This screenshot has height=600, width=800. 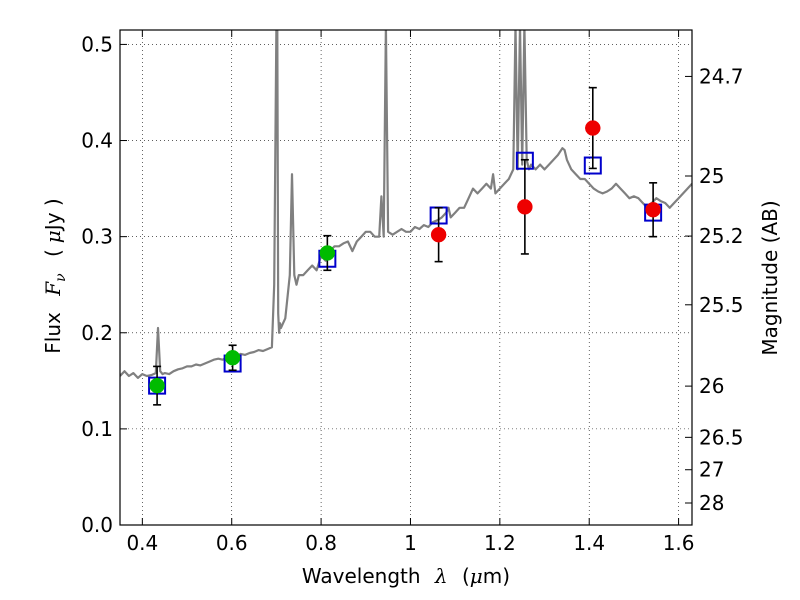 What do you see at coordinates (711, 503) in the screenshot?
I see `y2-tick-label: 28` at bounding box center [711, 503].